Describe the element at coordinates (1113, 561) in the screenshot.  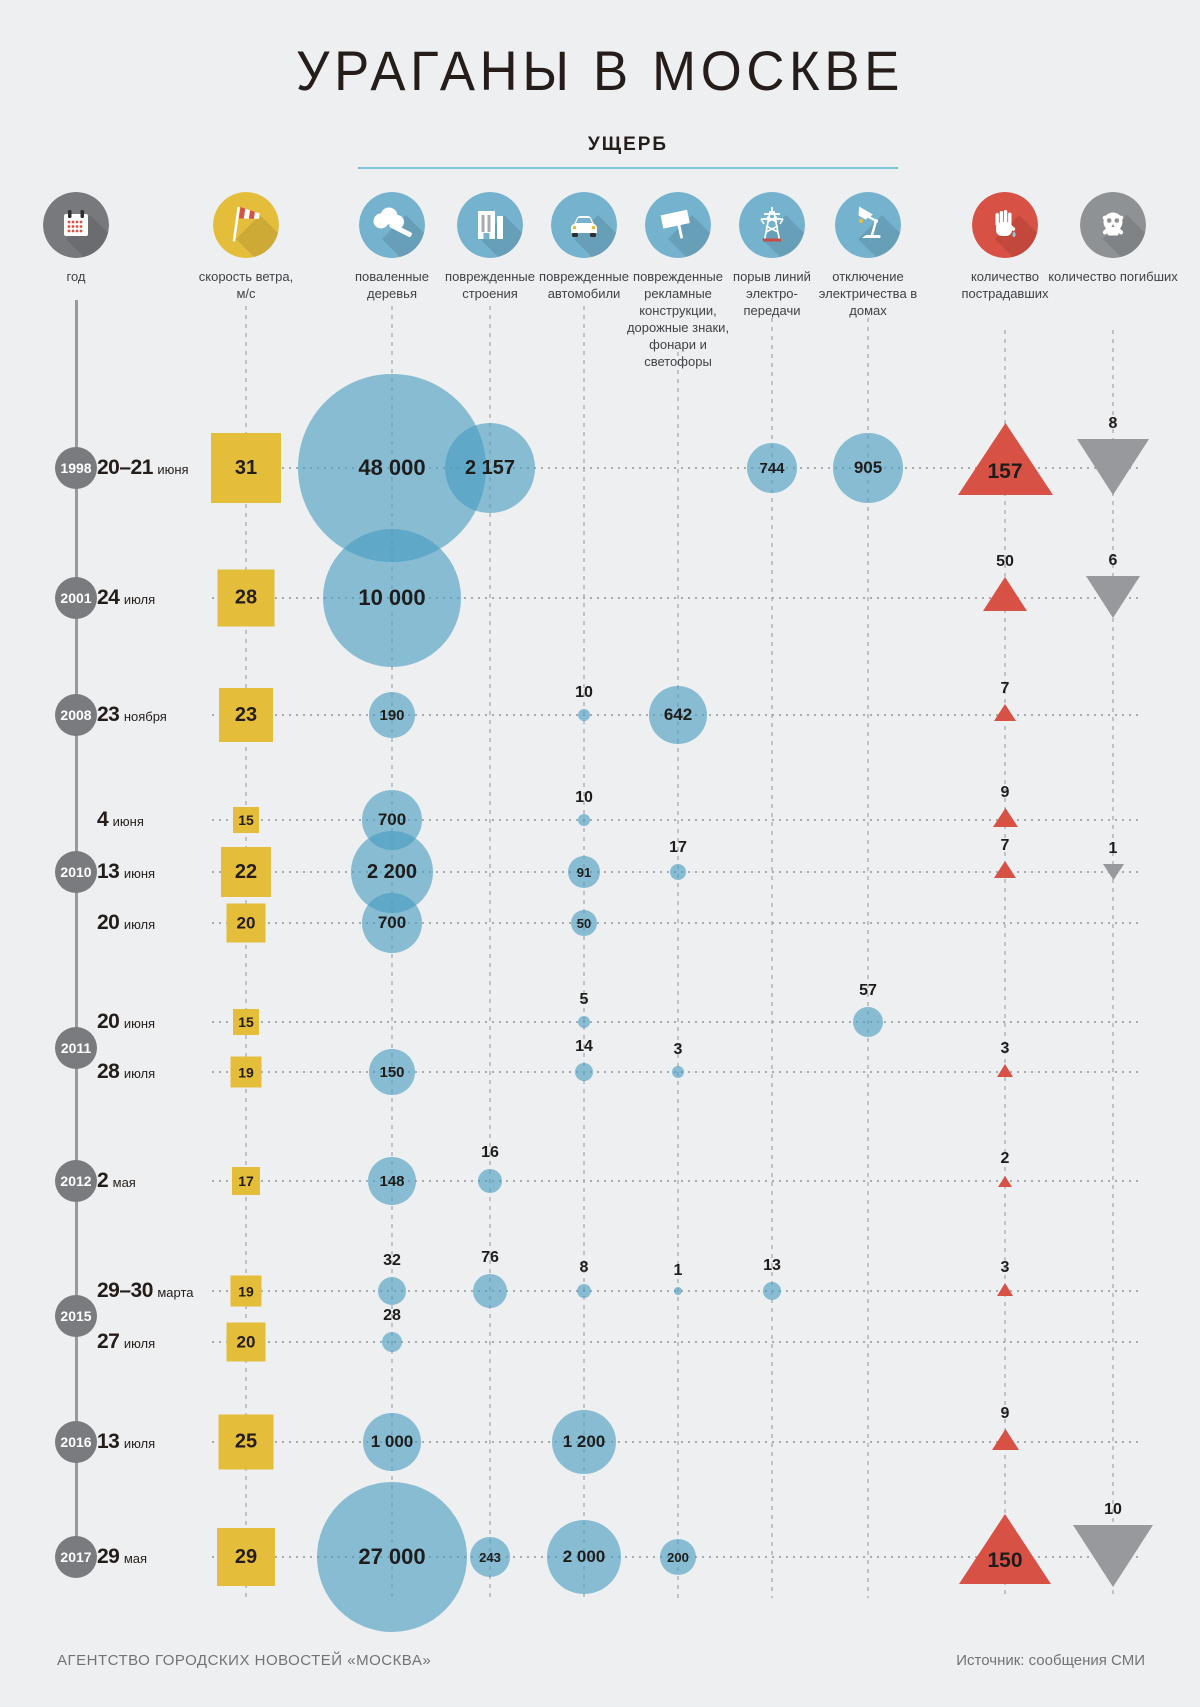
I see `value-label-dead: 6` at that location.